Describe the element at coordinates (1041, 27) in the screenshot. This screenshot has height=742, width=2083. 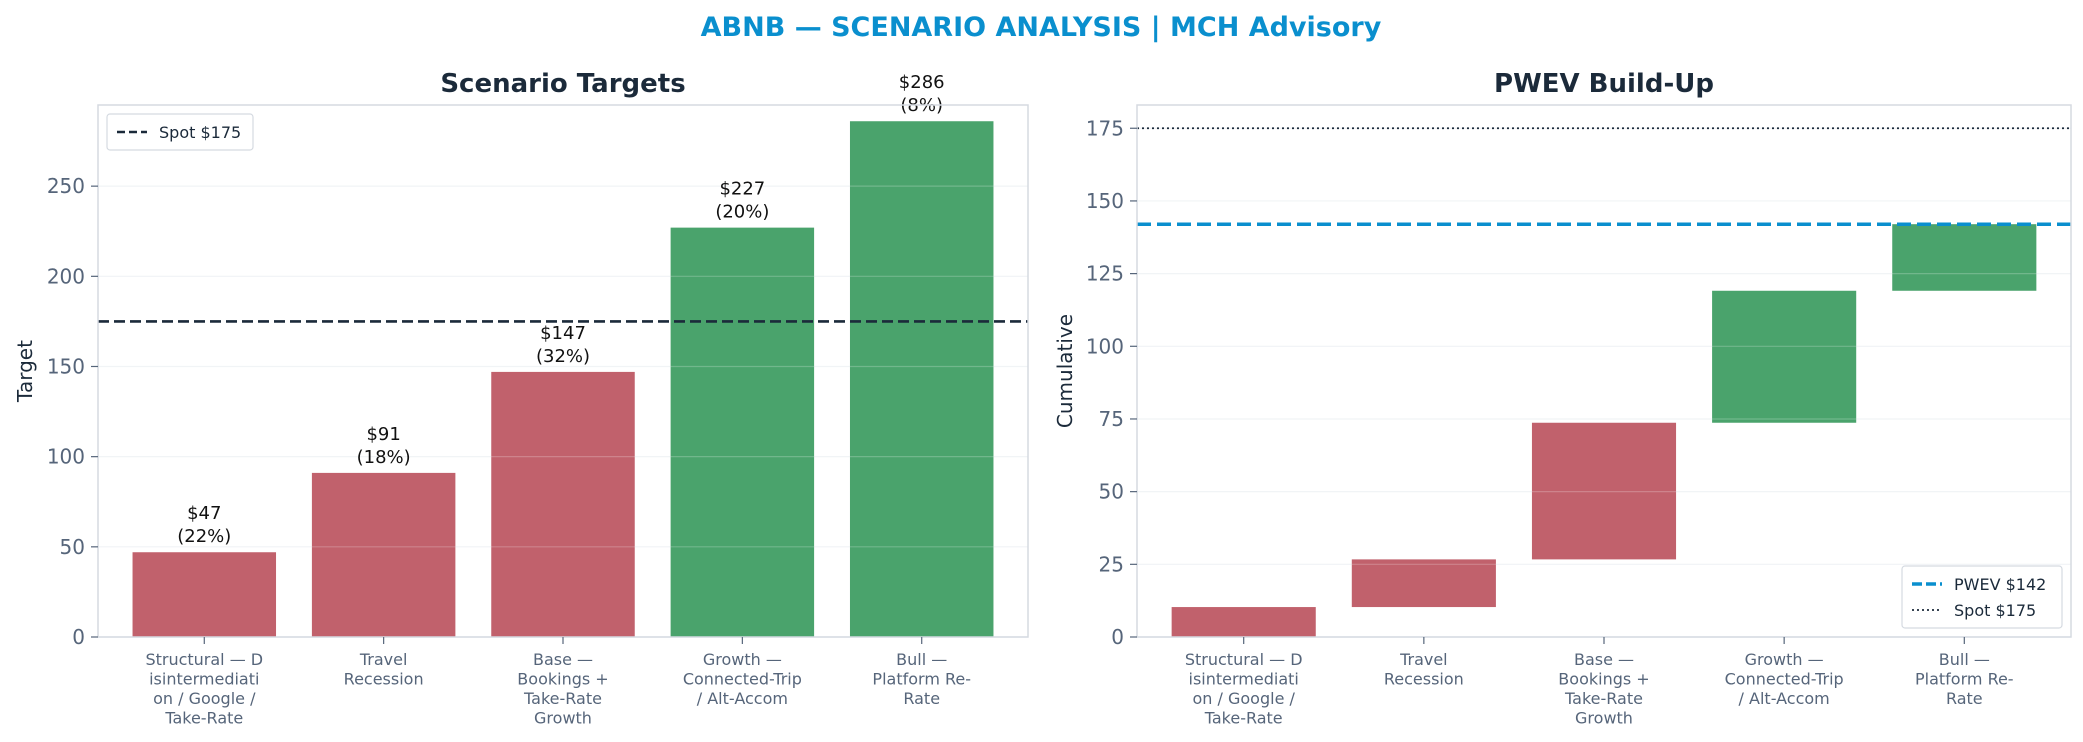
I see `figure-title: ABNB — SCENARIO ANALYSIS | MCH Advisory` at that location.